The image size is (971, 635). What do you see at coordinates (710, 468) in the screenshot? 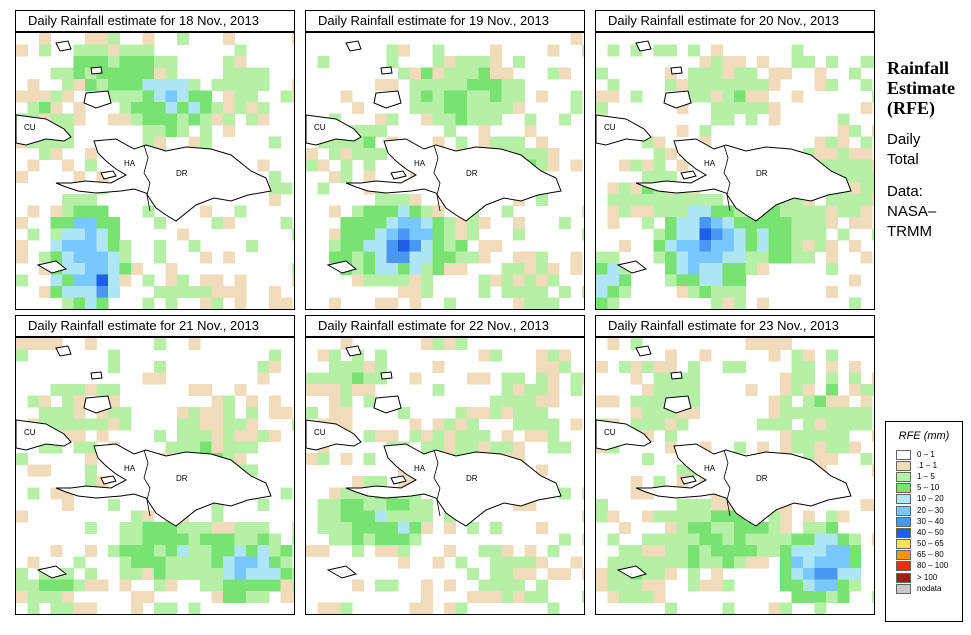
I see `country-label: HA` at bounding box center [710, 468].